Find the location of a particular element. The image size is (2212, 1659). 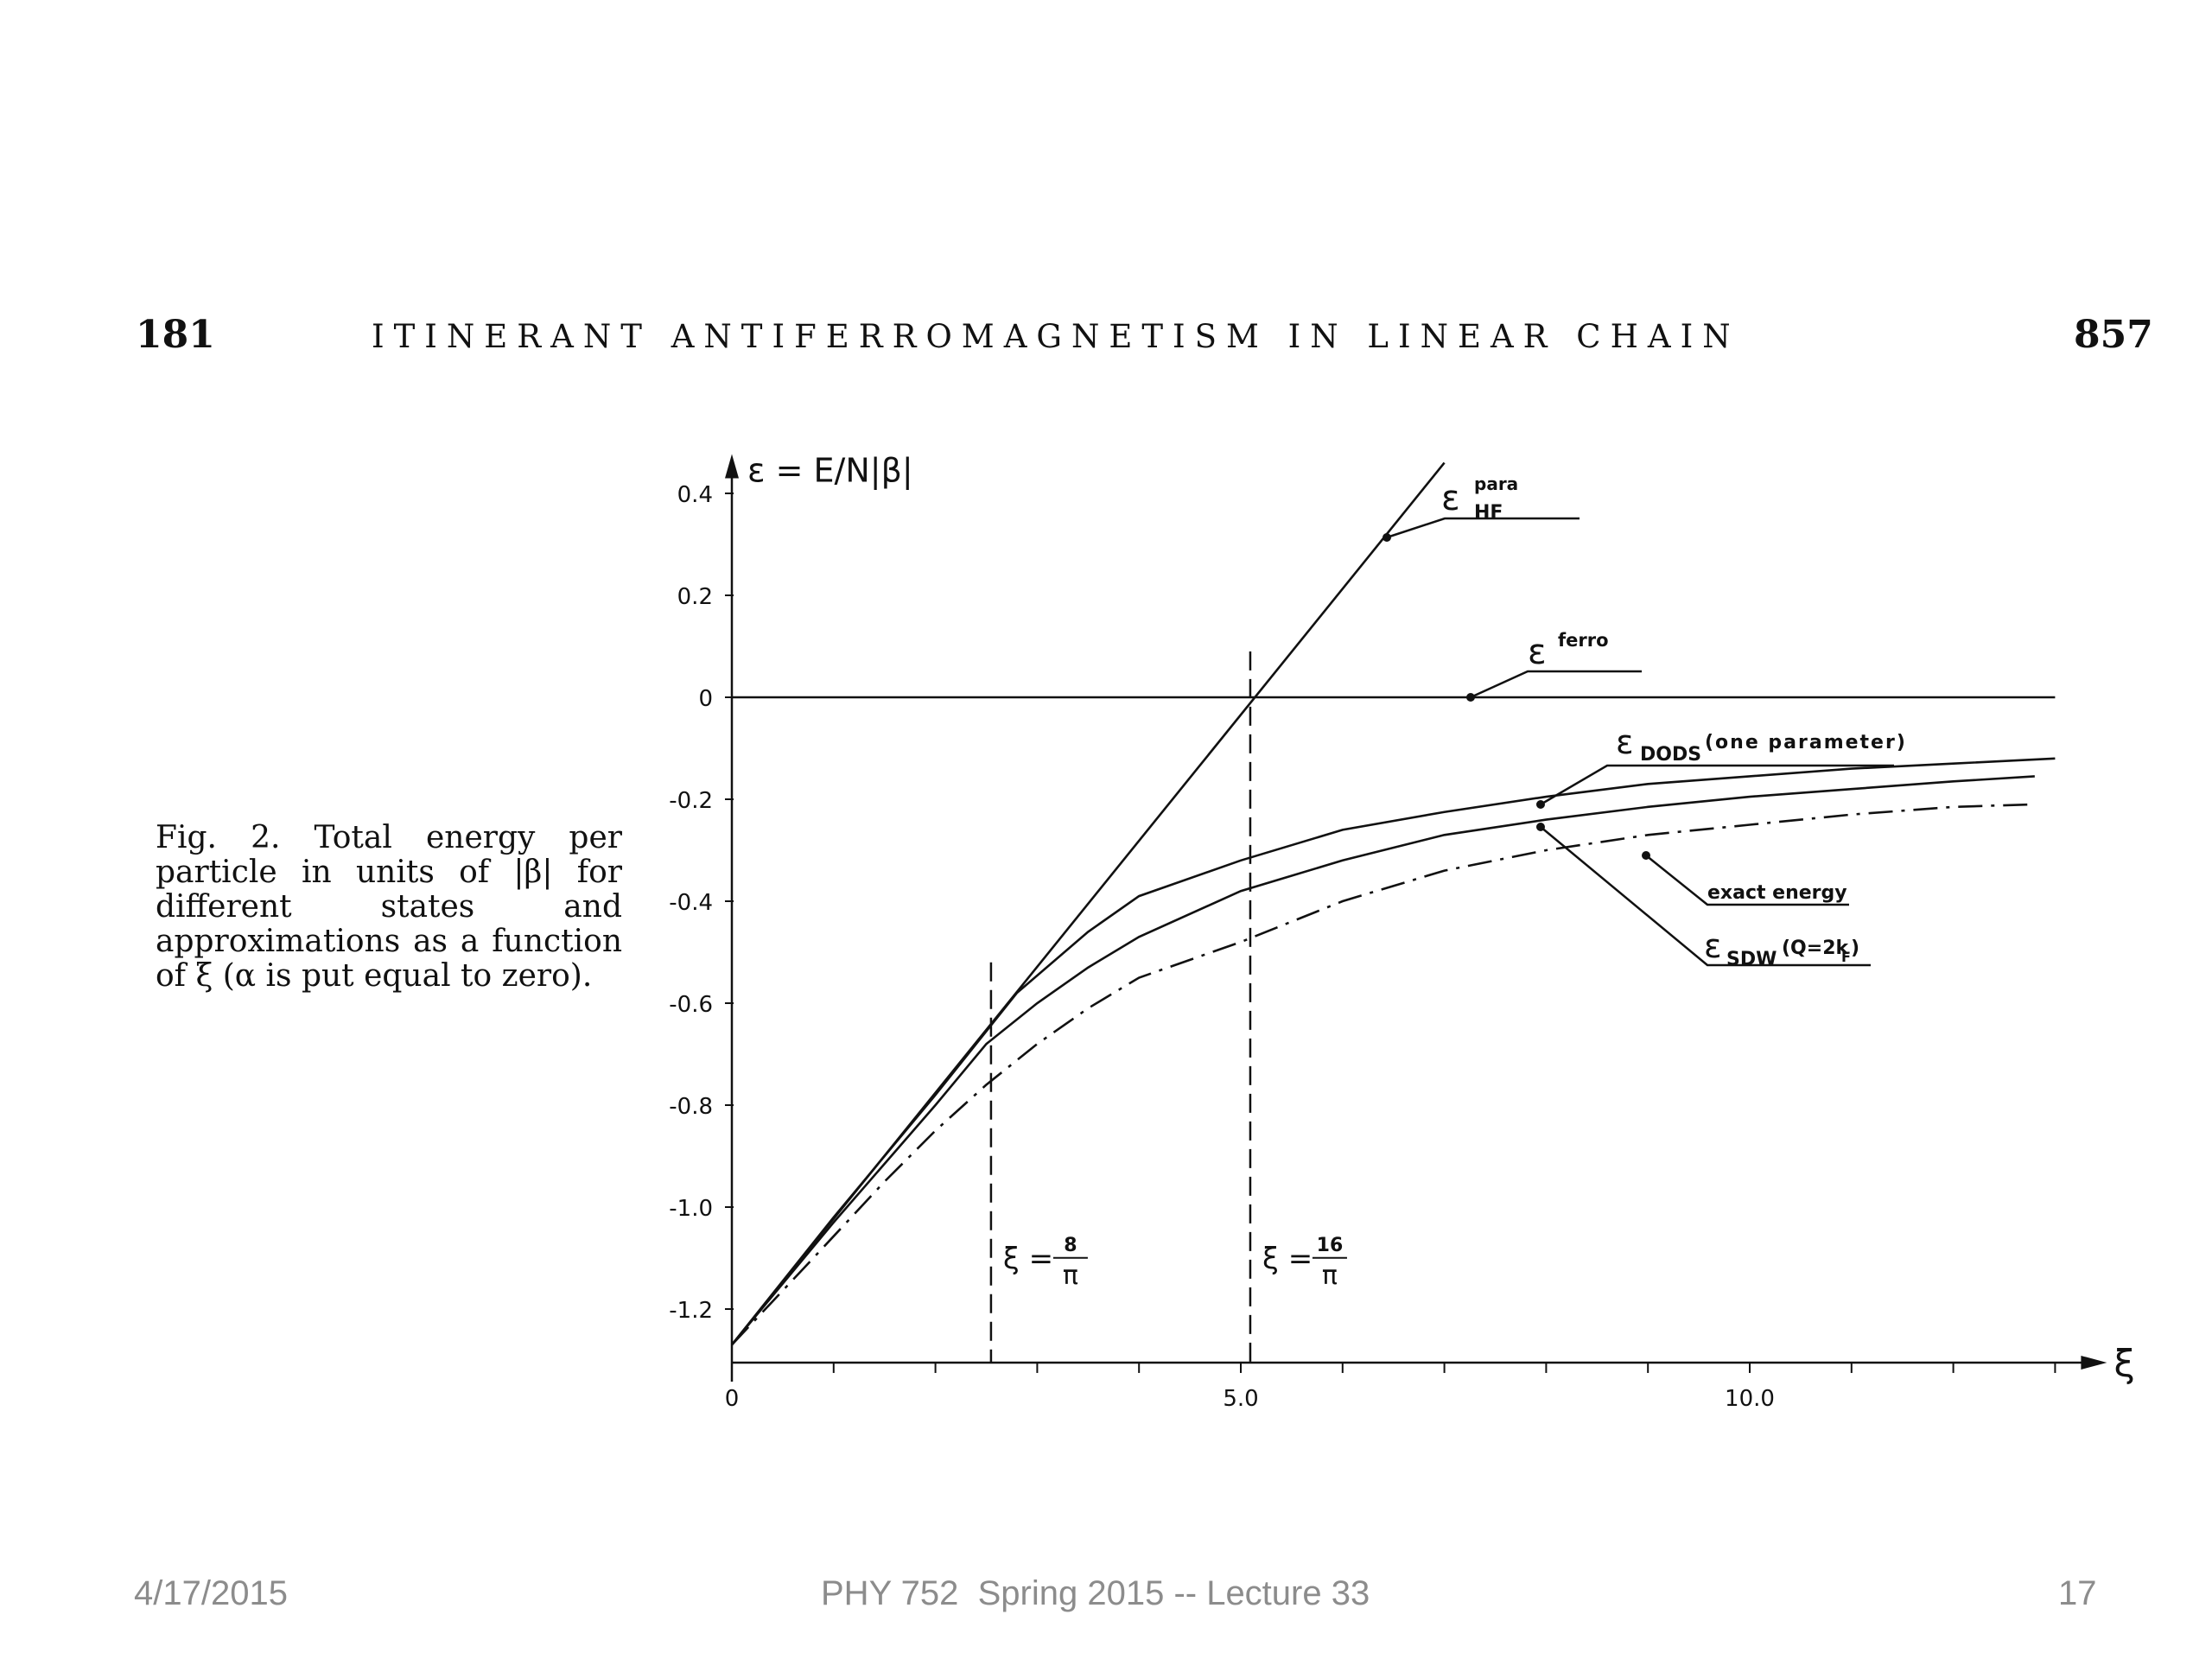

label-dods-extra: (one parameter) is located at coordinates (1806, 742).